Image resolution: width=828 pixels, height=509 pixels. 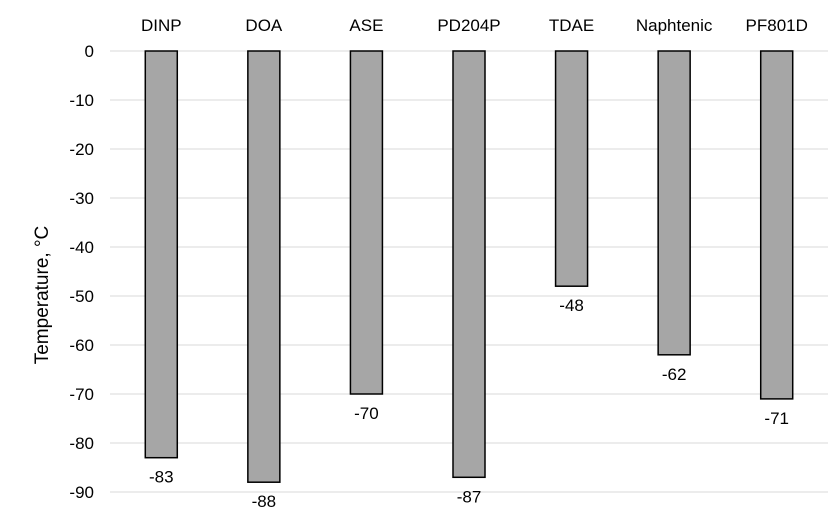 I want to click on y-tick-label: -30, so click(x=81, y=198).